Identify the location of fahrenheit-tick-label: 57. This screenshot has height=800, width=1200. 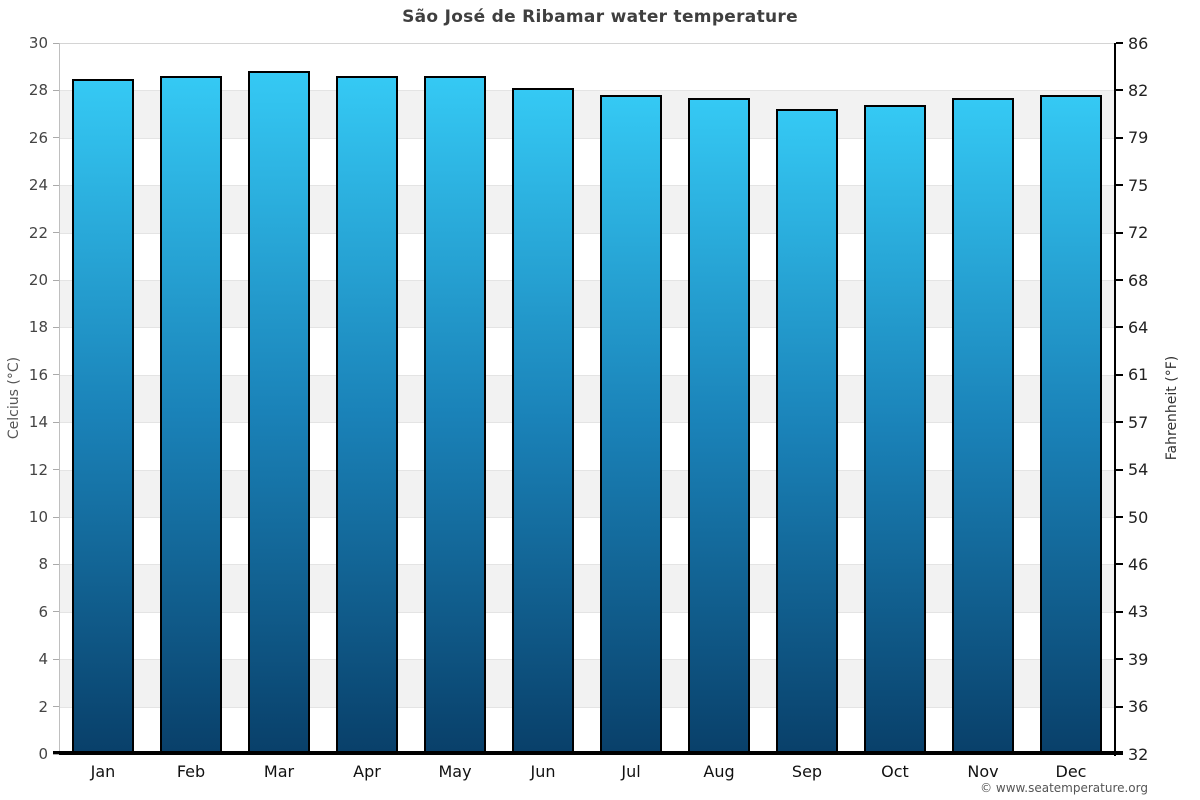
(1138, 422).